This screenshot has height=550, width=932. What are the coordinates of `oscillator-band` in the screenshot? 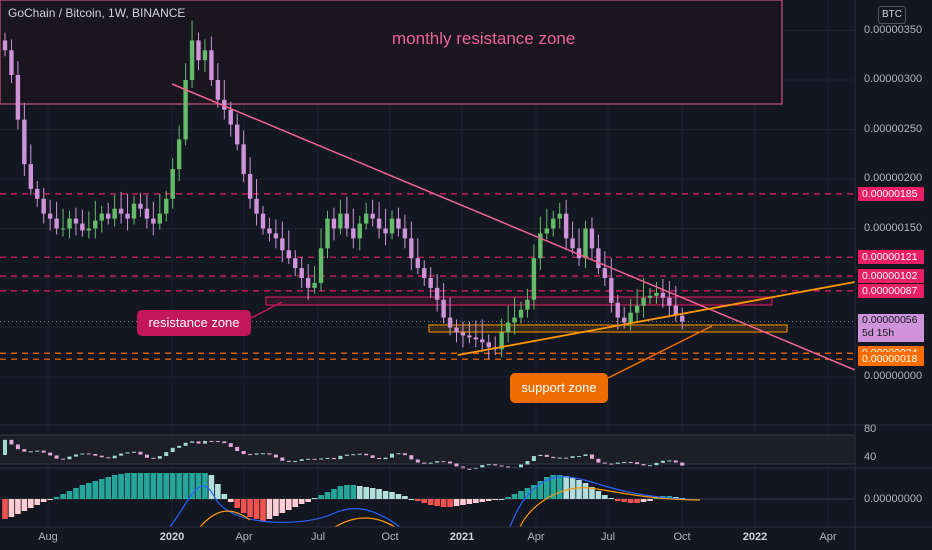 It's located at (427, 449).